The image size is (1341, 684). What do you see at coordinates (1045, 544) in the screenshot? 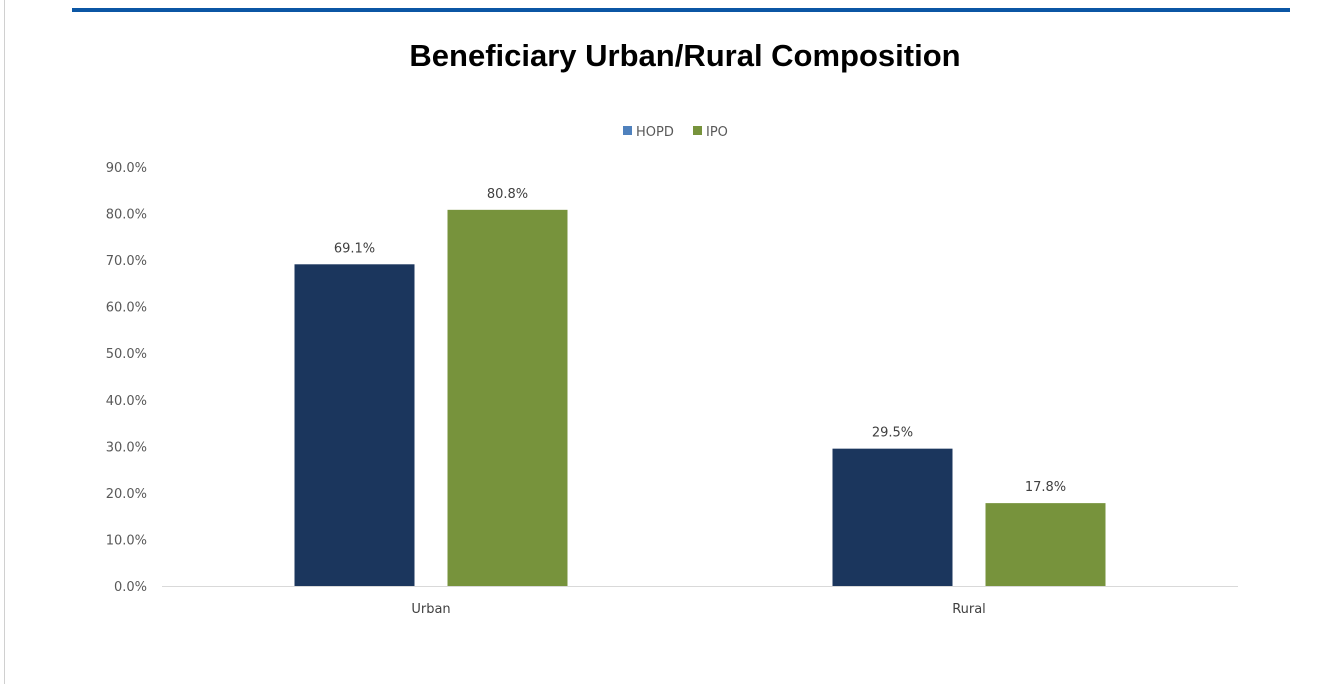
I see `bar-ipo-rural` at bounding box center [1045, 544].